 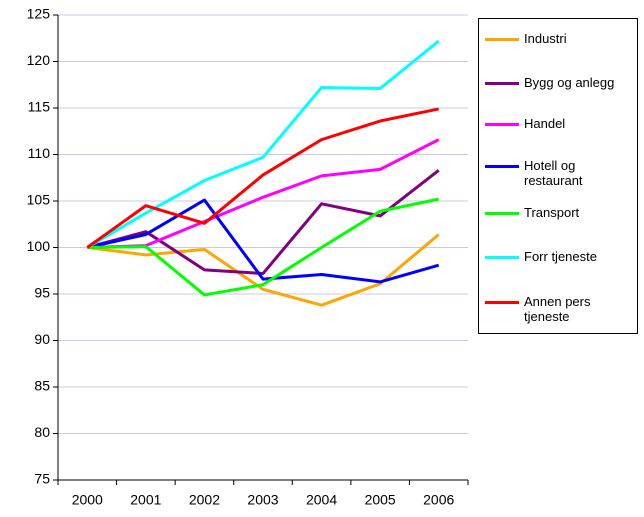 I want to click on y-tick-label: 105, so click(x=39, y=200).